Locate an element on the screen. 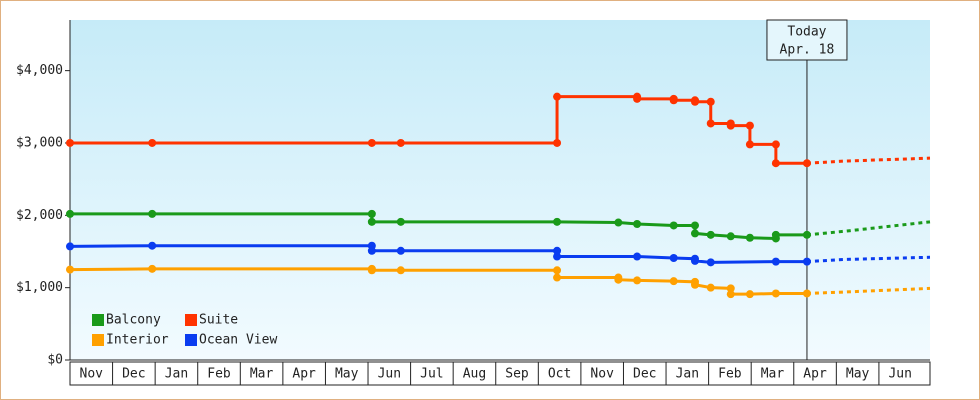  x-tick-label: Oct is located at coordinates (559, 374).